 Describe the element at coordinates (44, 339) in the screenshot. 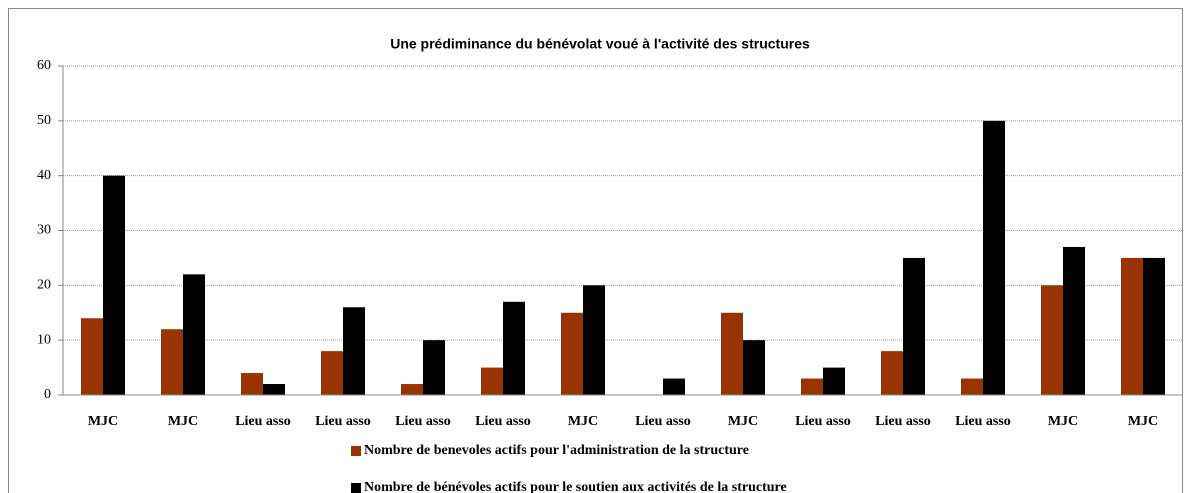

I see `y-tick-label: 10` at that location.